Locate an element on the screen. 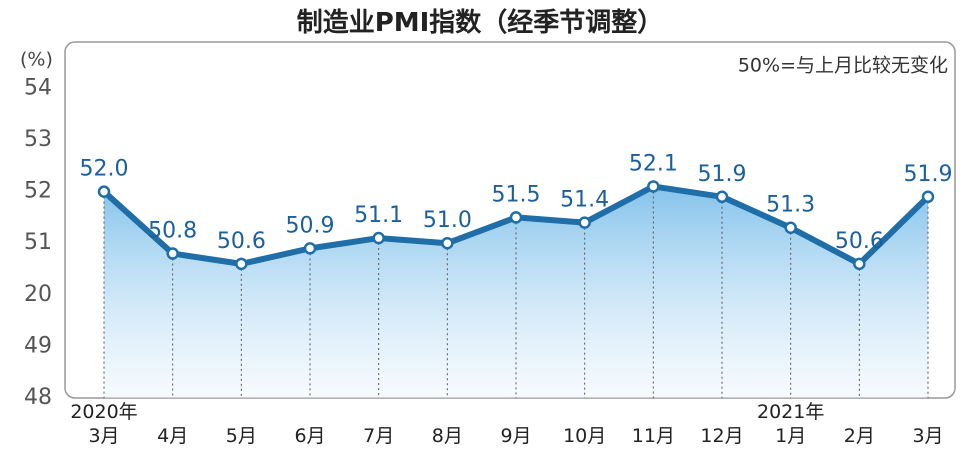 The width and height of the screenshot is (960, 450). x-tick-label: 8月 is located at coordinates (447, 436).